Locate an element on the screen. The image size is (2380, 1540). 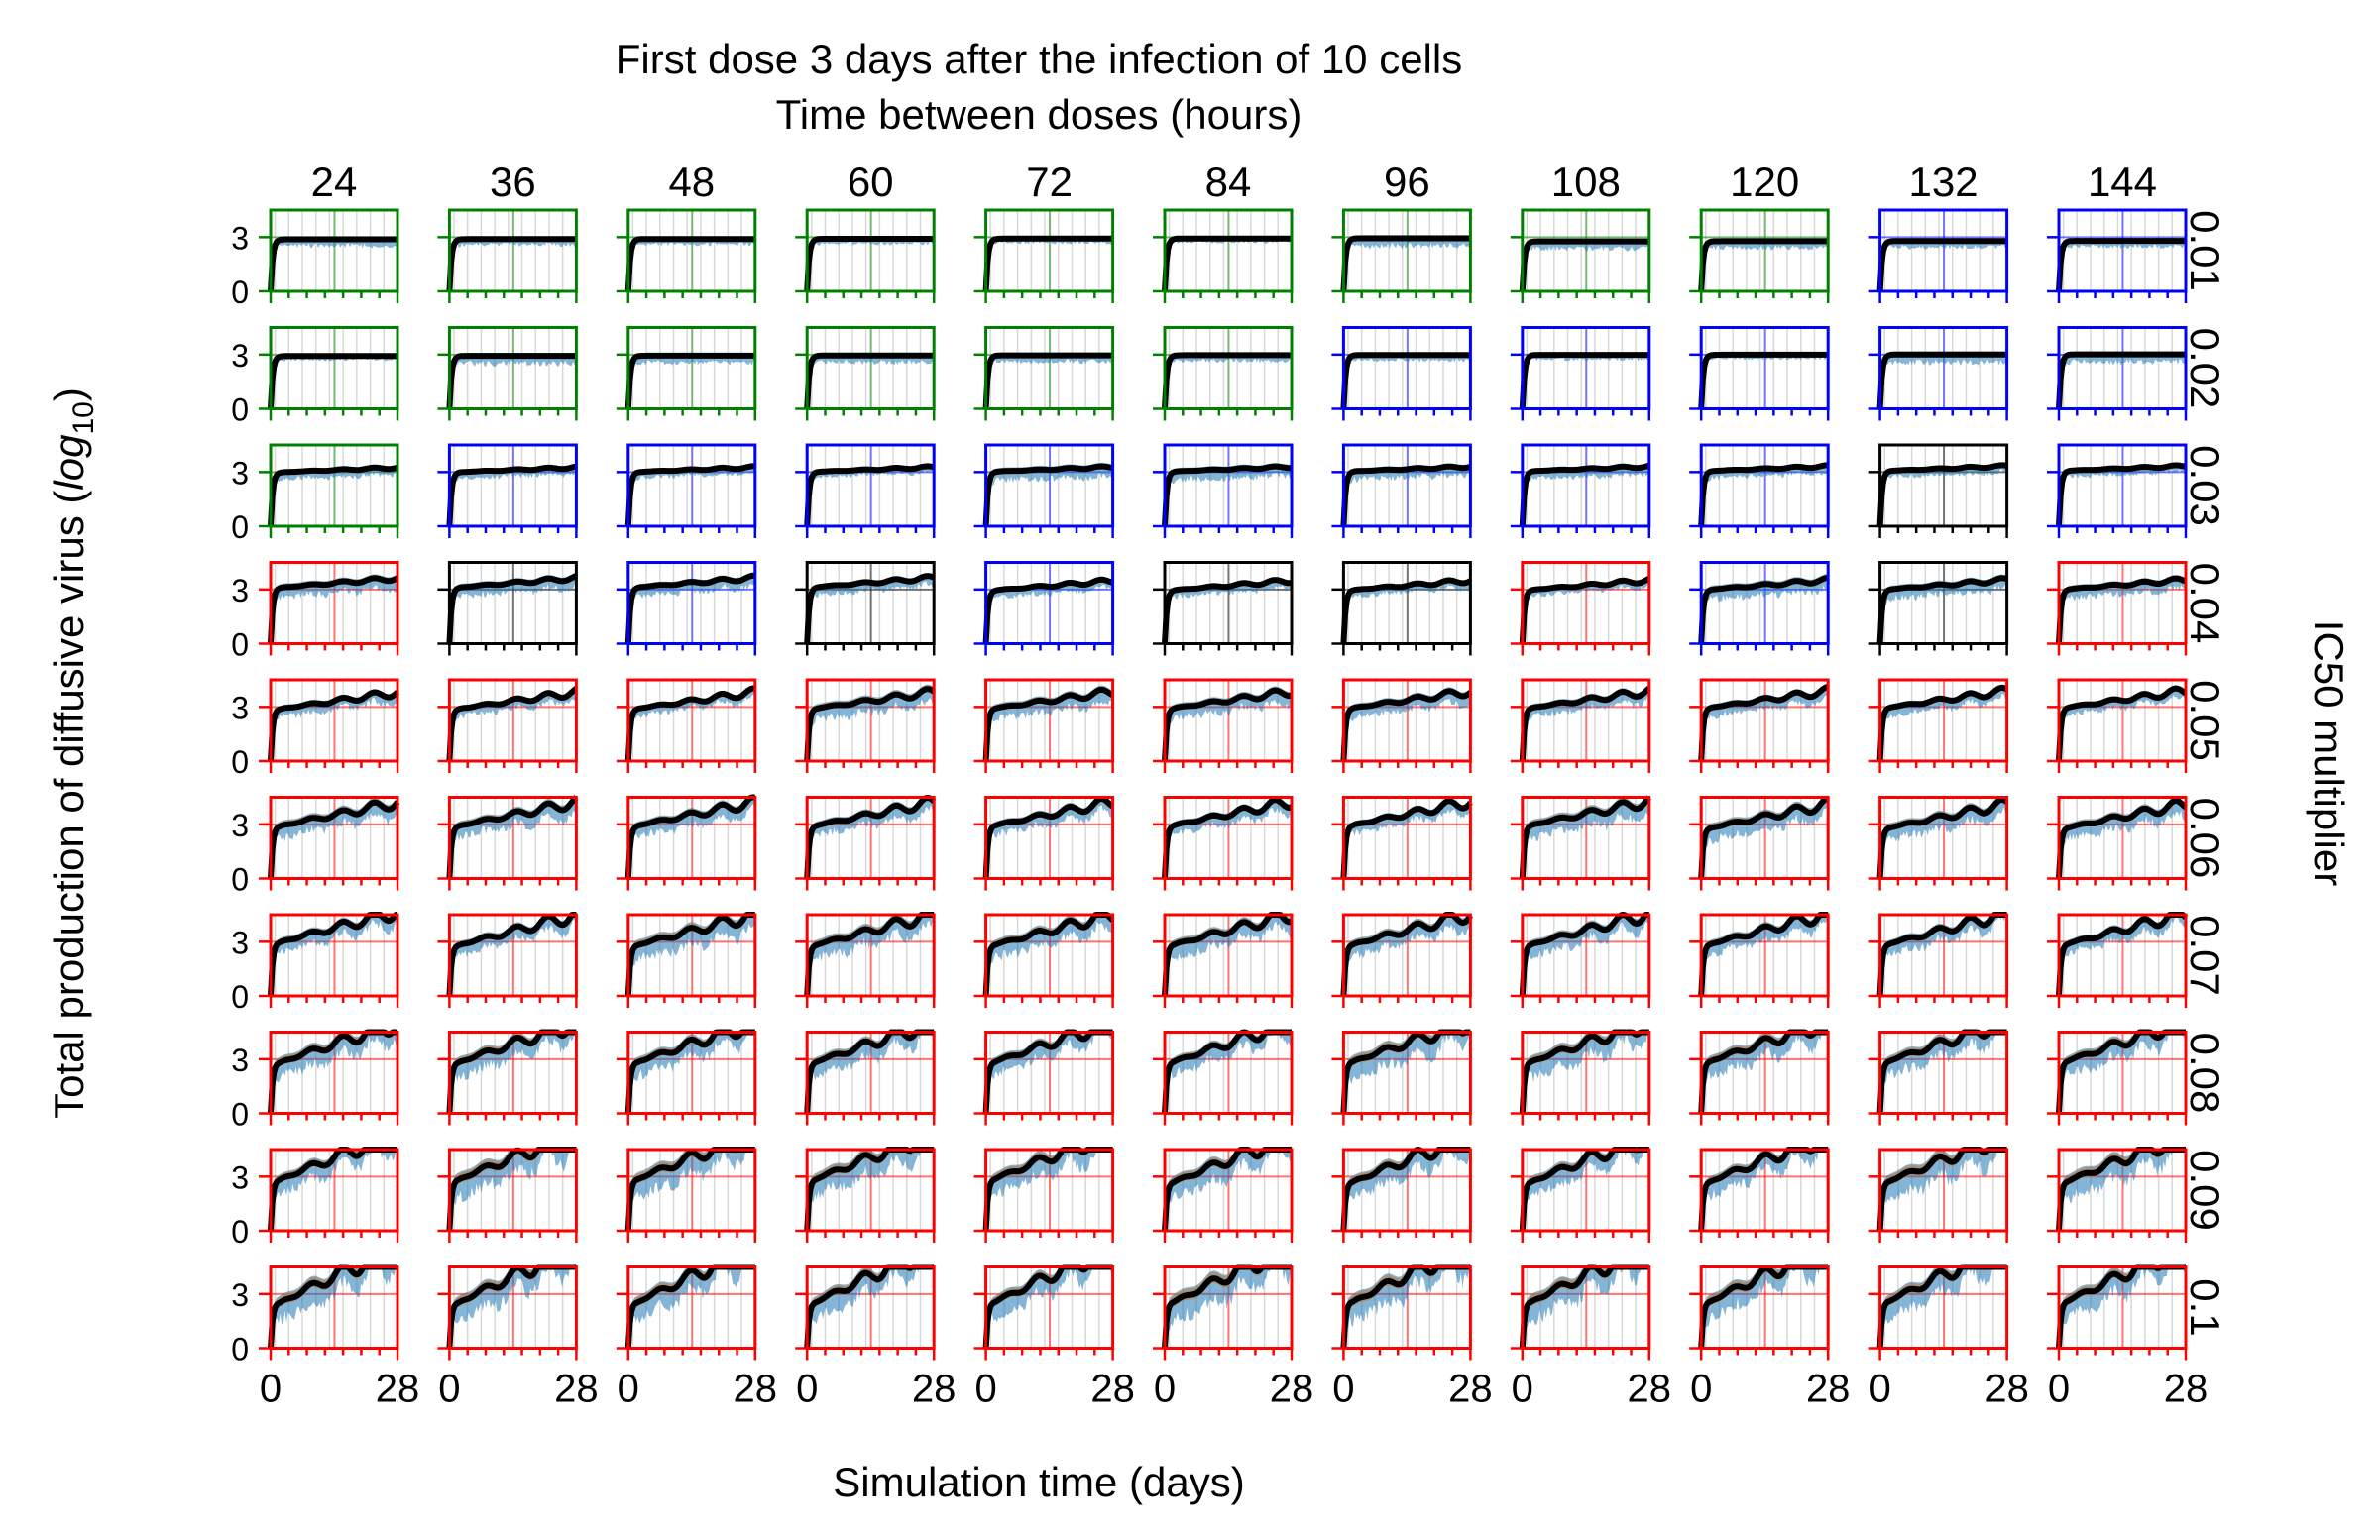
panel-0.01-120 is located at coordinates (1759, 255).